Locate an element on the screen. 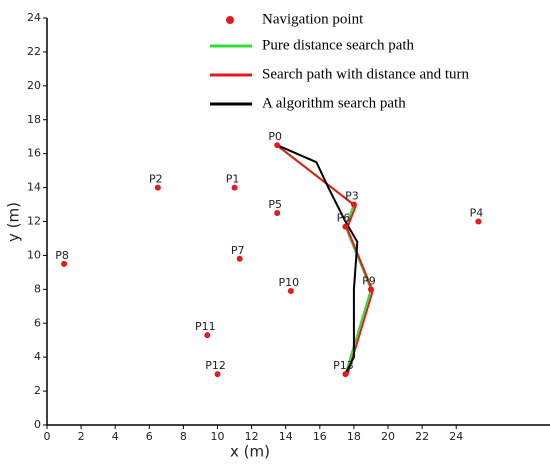  point-label: P12 is located at coordinates (215, 365).